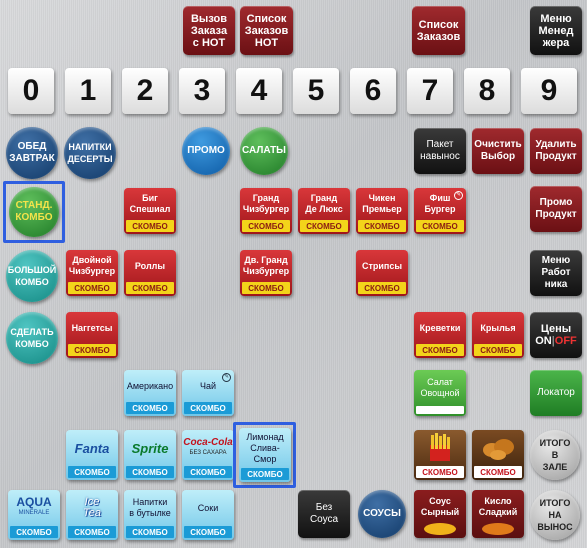 The width and height of the screenshot is (587, 548). Describe the element at coordinates (259, 91) in the screenshot. I see `digit-4-button: 4` at that location.